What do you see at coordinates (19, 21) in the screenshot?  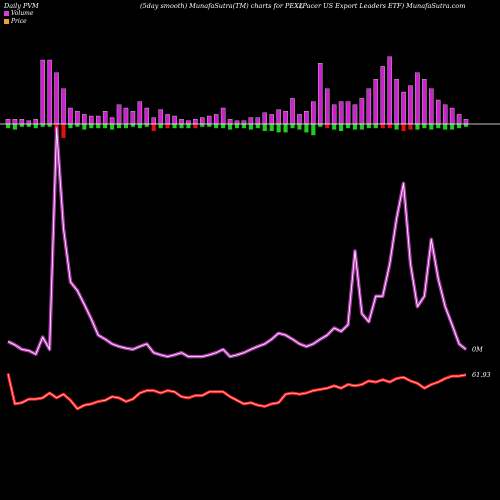 I see `legend-price-label: Price` at bounding box center [19, 21].